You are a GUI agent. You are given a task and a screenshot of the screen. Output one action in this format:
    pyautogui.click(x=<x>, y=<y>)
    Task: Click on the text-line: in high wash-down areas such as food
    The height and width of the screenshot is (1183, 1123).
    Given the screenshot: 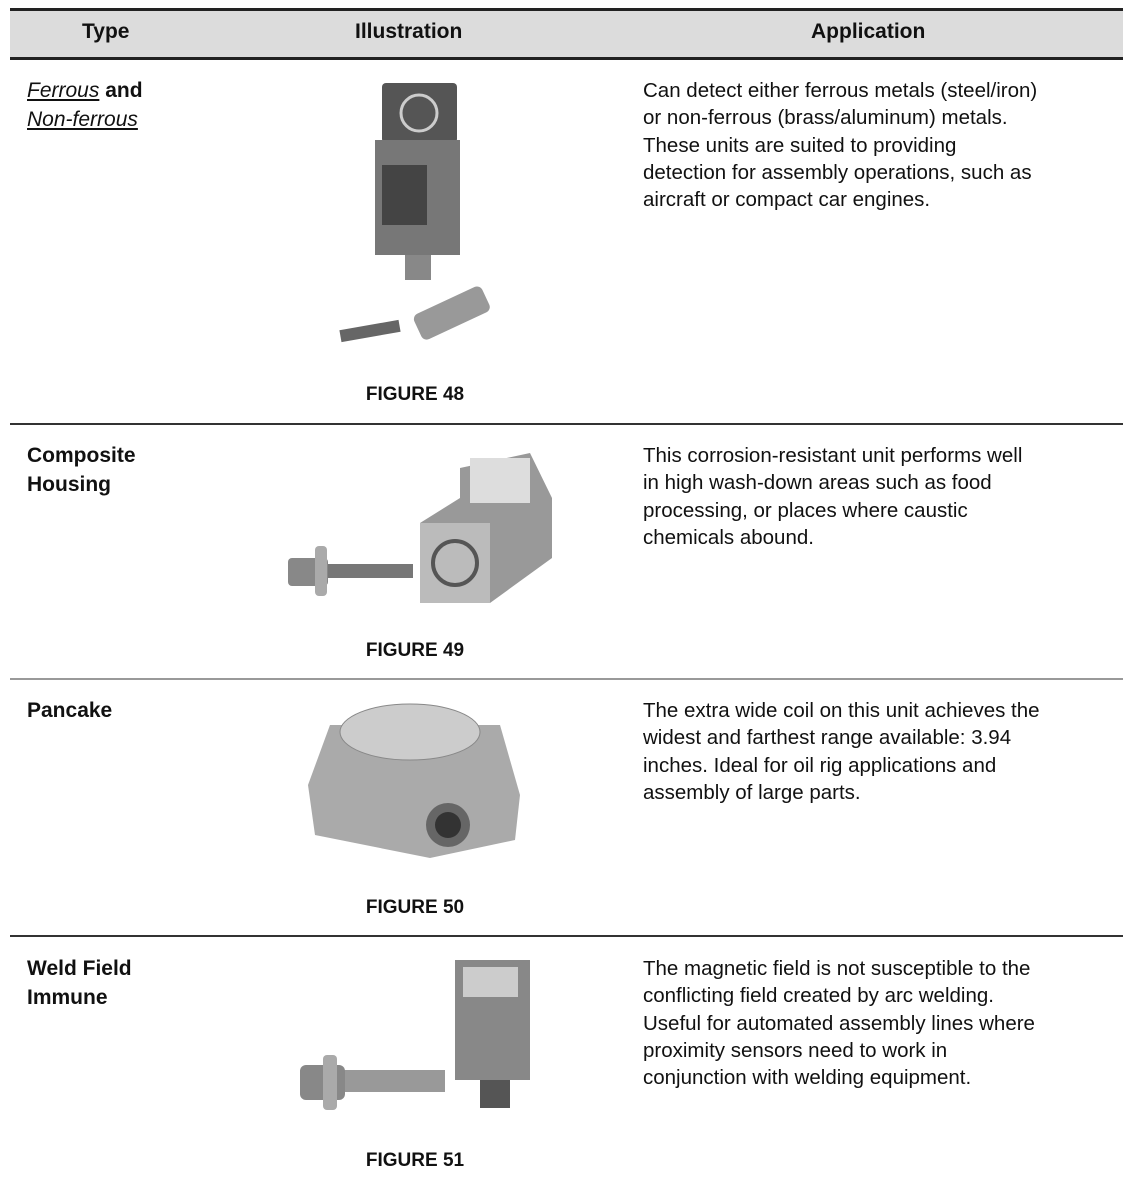 What is the action you would take?
    pyautogui.click(x=817, y=483)
    